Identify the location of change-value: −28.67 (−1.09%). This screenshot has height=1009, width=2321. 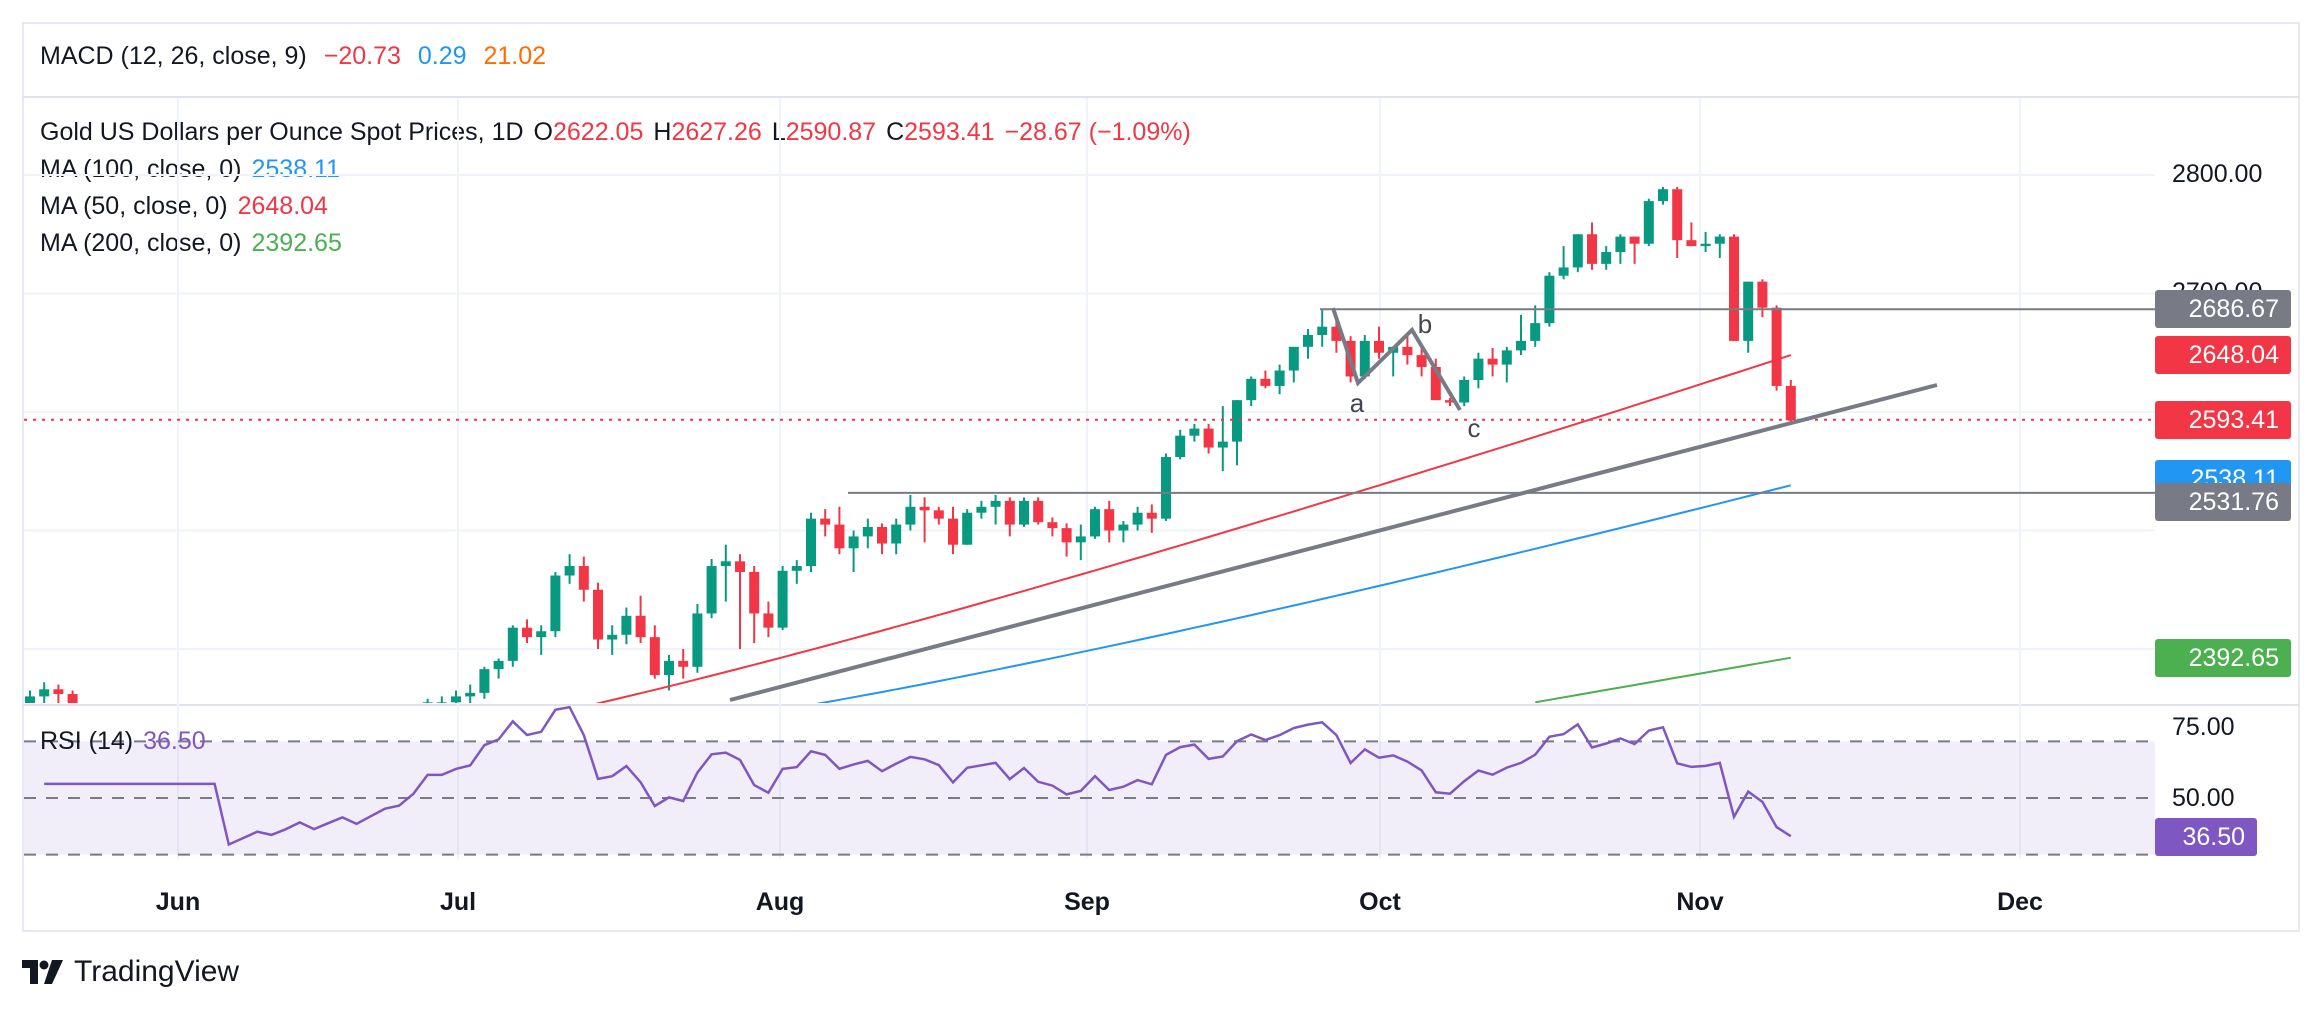
(1097, 132).